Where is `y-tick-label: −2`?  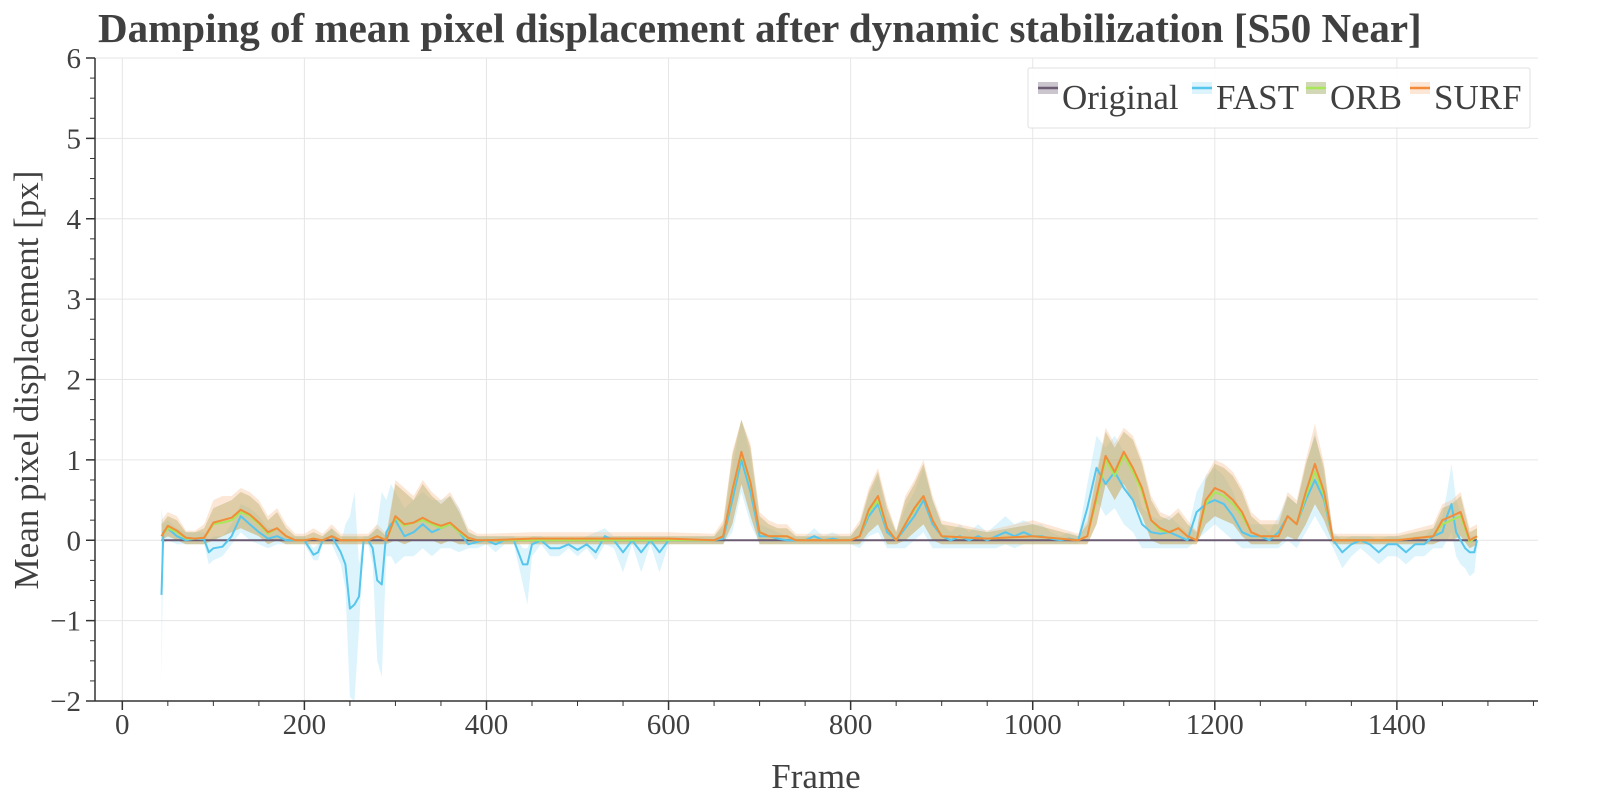 y-tick-label: −2 is located at coordinates (65, 702).